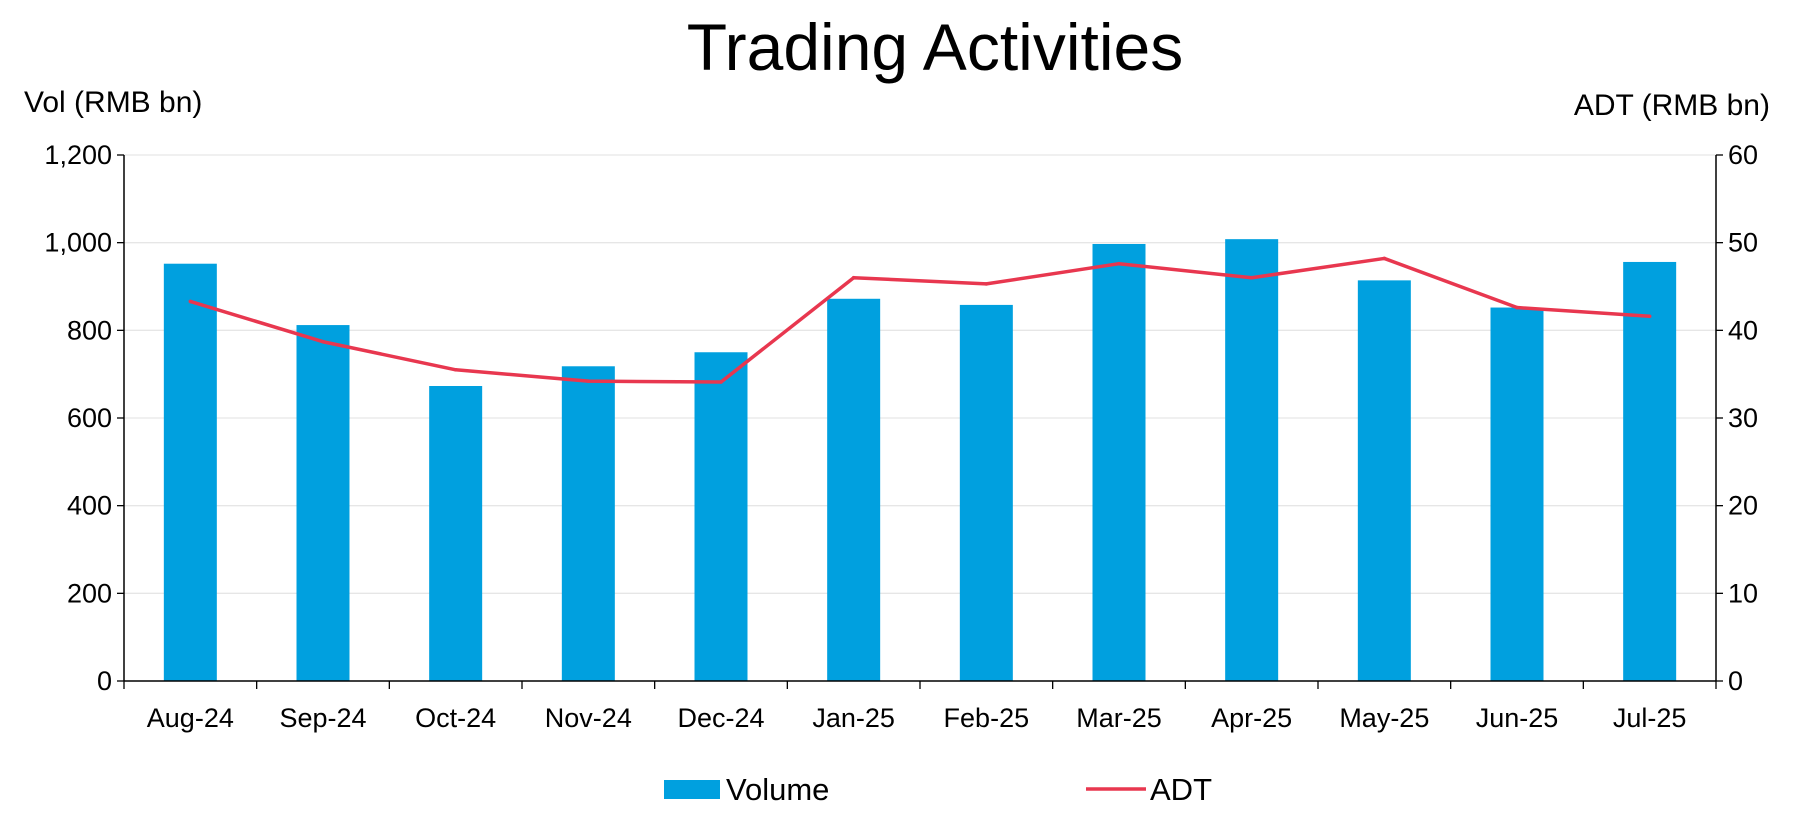  Describe the element at coordinates (1119, 718) in the screenshot. I see `x-tick-label: Mar-25` at that location.